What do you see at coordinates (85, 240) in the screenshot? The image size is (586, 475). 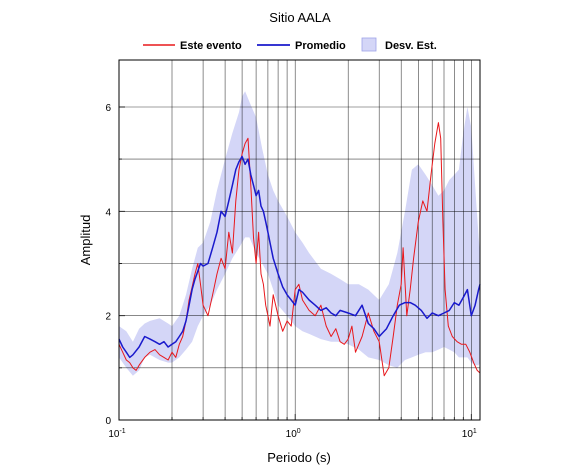 I see `y-axis-label: Amplitud` at bounding box center [85, 240].